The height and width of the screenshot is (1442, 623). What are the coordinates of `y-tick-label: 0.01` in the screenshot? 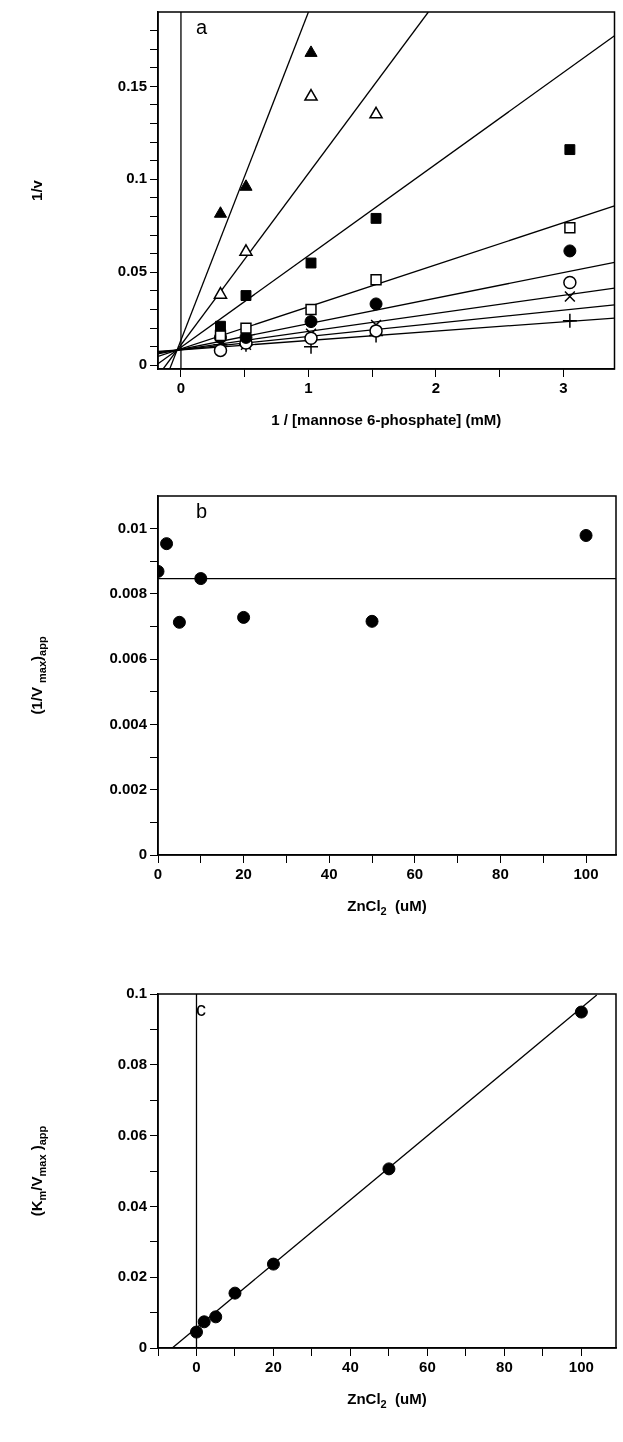 It's located at (132, 527).